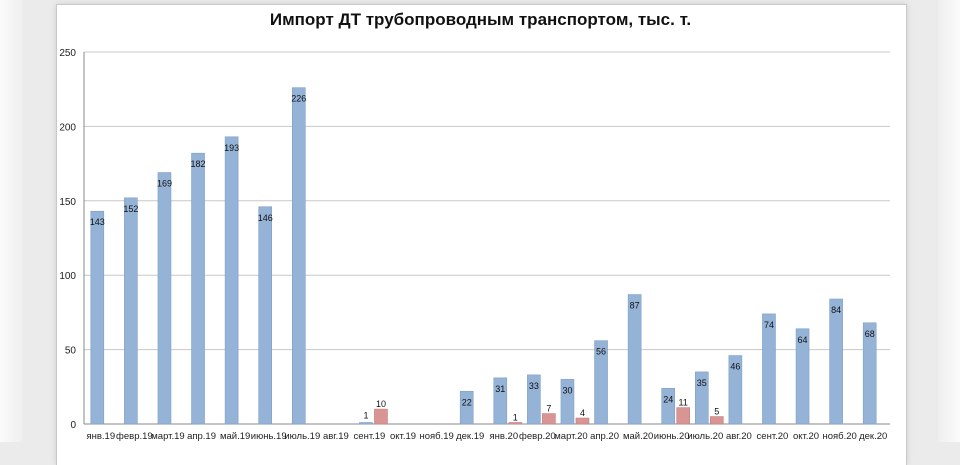 The width and height of the screenshot is (960, 465). I want to click on data-label-series-1: 22, so click(467, 402).